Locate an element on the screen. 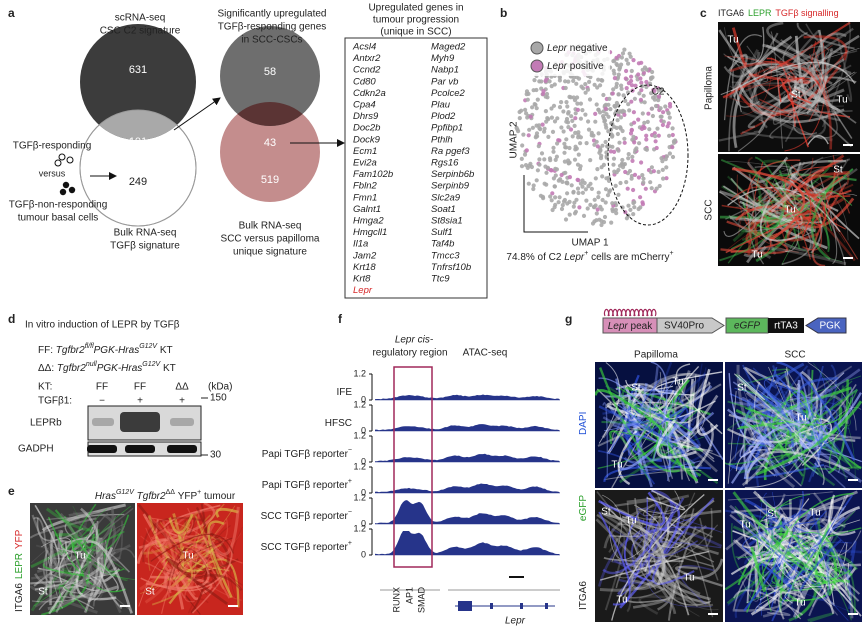 The height and width of the screenshot is (633, 866). label-part: 74.8% of C2 is located at coordinates (535, 257).